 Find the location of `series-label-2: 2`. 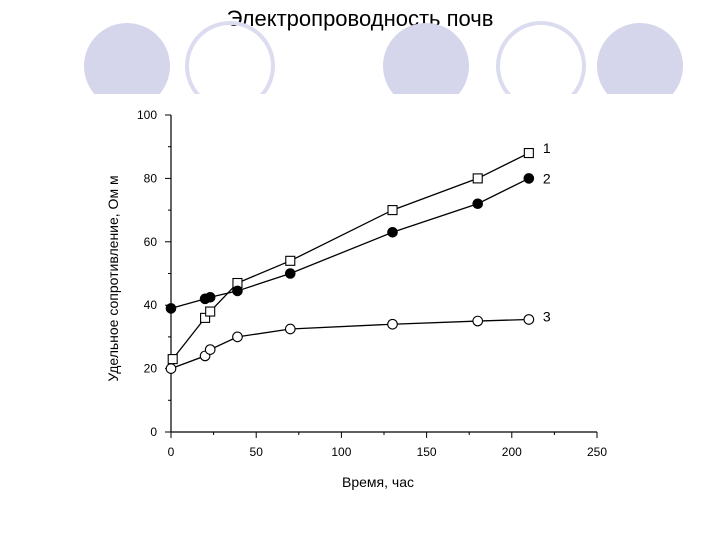

series-label-2: 2 is located at coordinates (547, 178).